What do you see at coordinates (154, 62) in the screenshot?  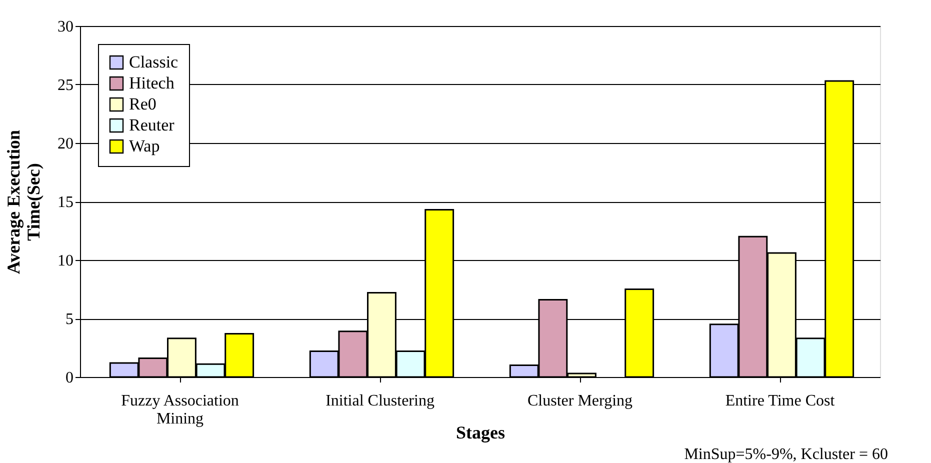 I see `legend-label: Classic` at bounding box center [154, 62].